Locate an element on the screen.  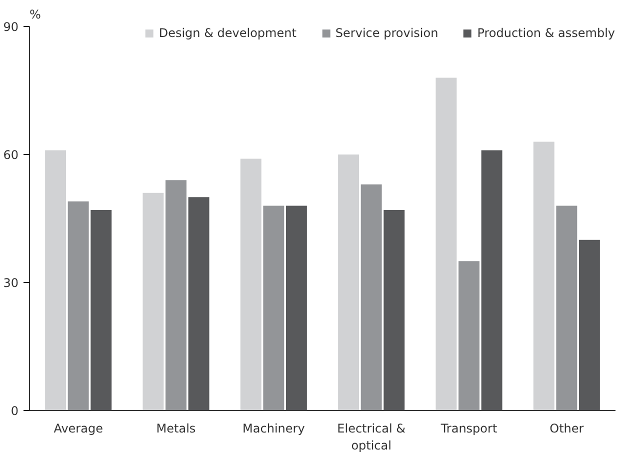
y-tick-label: 0 is located at coordinates (14, 411).